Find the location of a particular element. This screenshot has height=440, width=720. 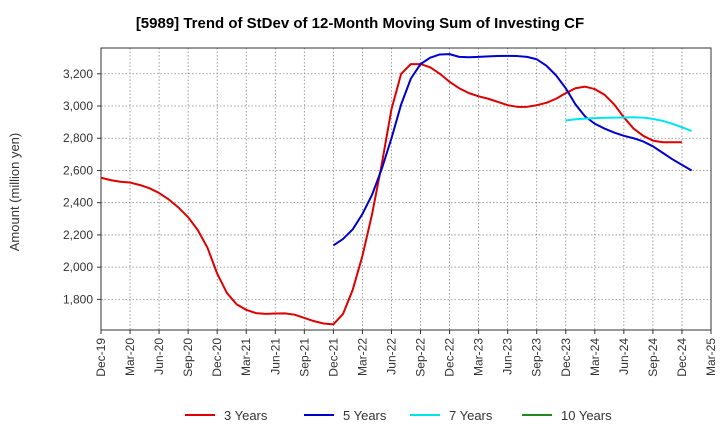

y-tick-label: 1,800 is located at coordinates (78, 299).